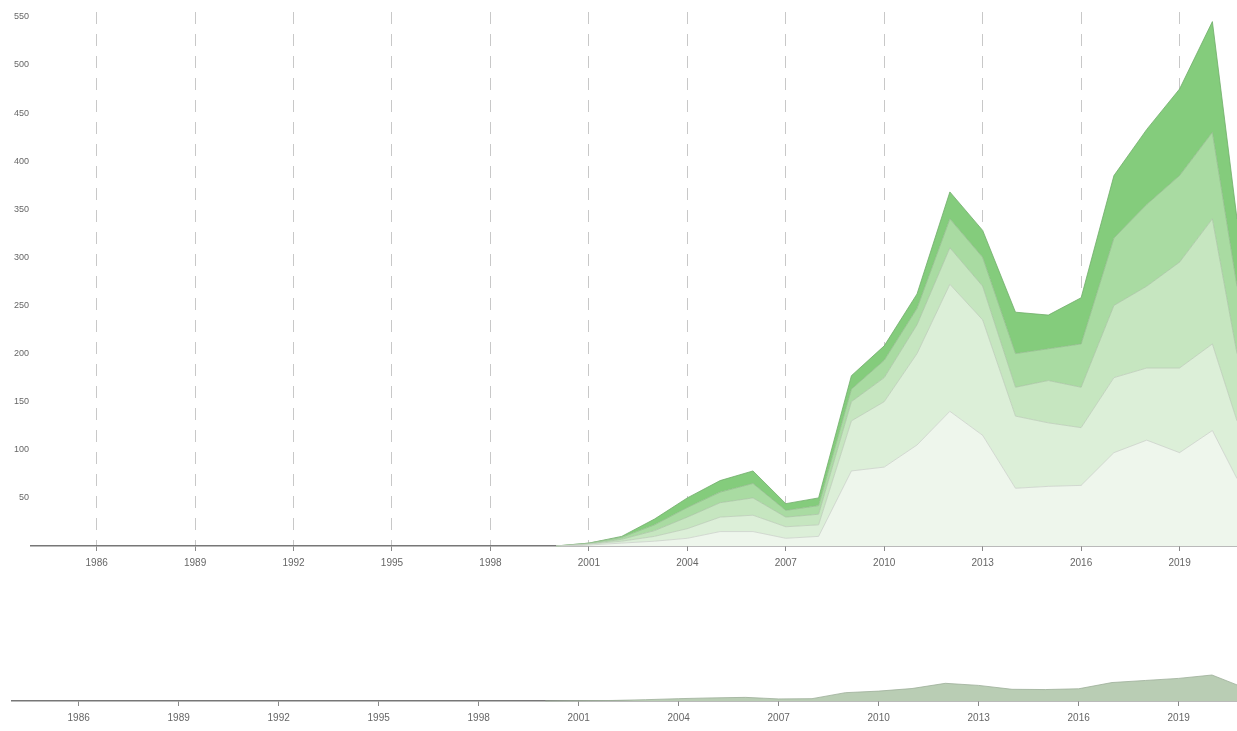  What do you see at coordinates (21, 64) in the screenshot?
I see `y-tick-label: 500` at bounding box center [21, 64].